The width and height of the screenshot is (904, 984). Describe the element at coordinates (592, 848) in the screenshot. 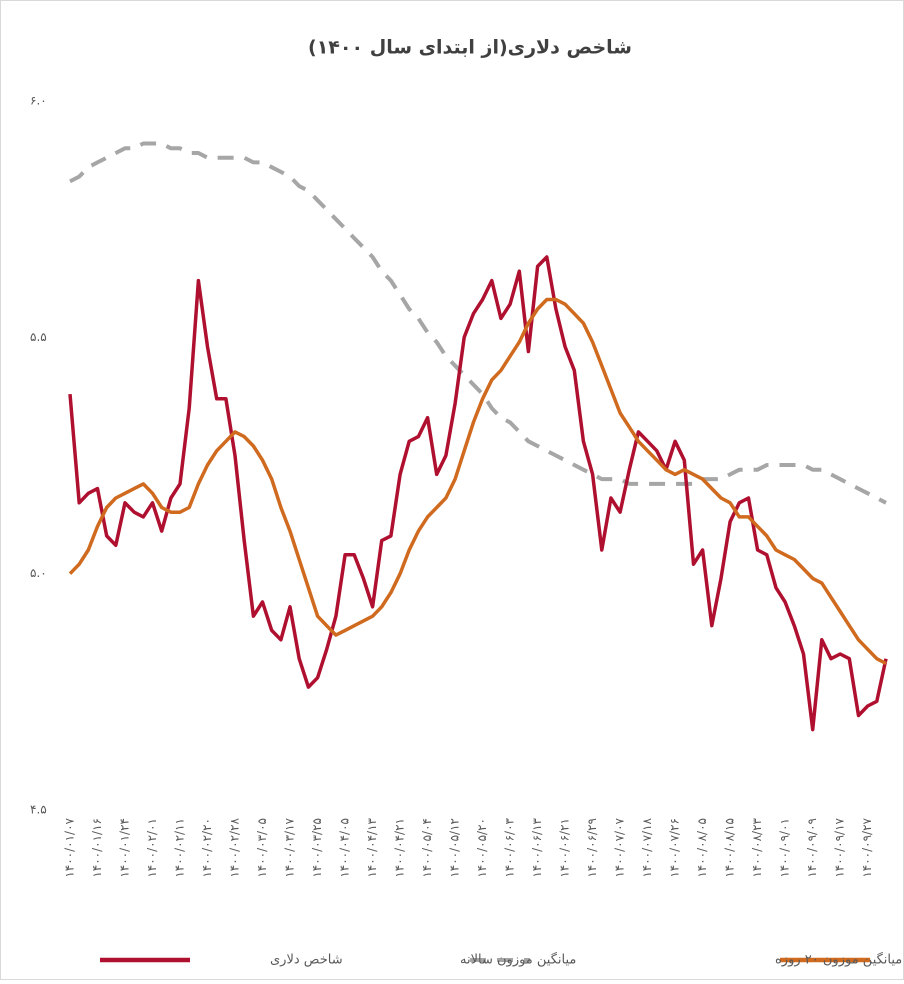

I see `x-tick-label: ۱۴۰۰/۰۶/۲۹` at that location.